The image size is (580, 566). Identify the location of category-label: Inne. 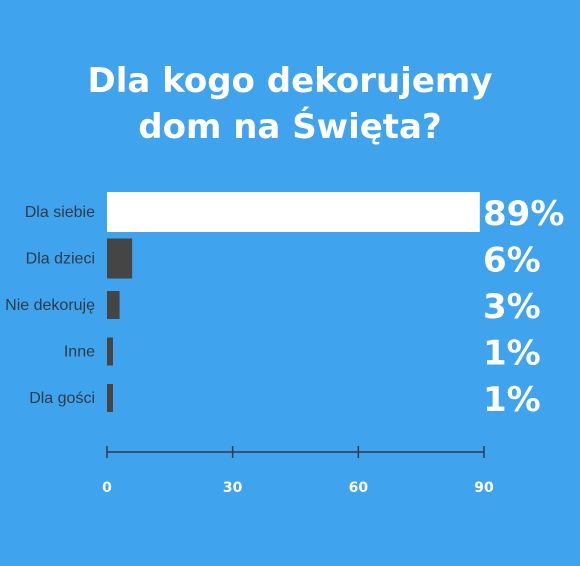
(79, 352).